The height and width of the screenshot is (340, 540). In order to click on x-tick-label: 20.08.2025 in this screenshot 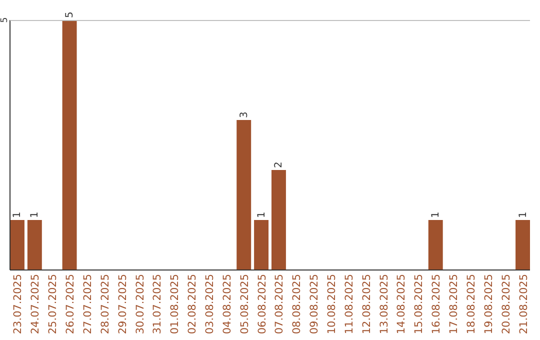, I will do `click(506, 304)`.